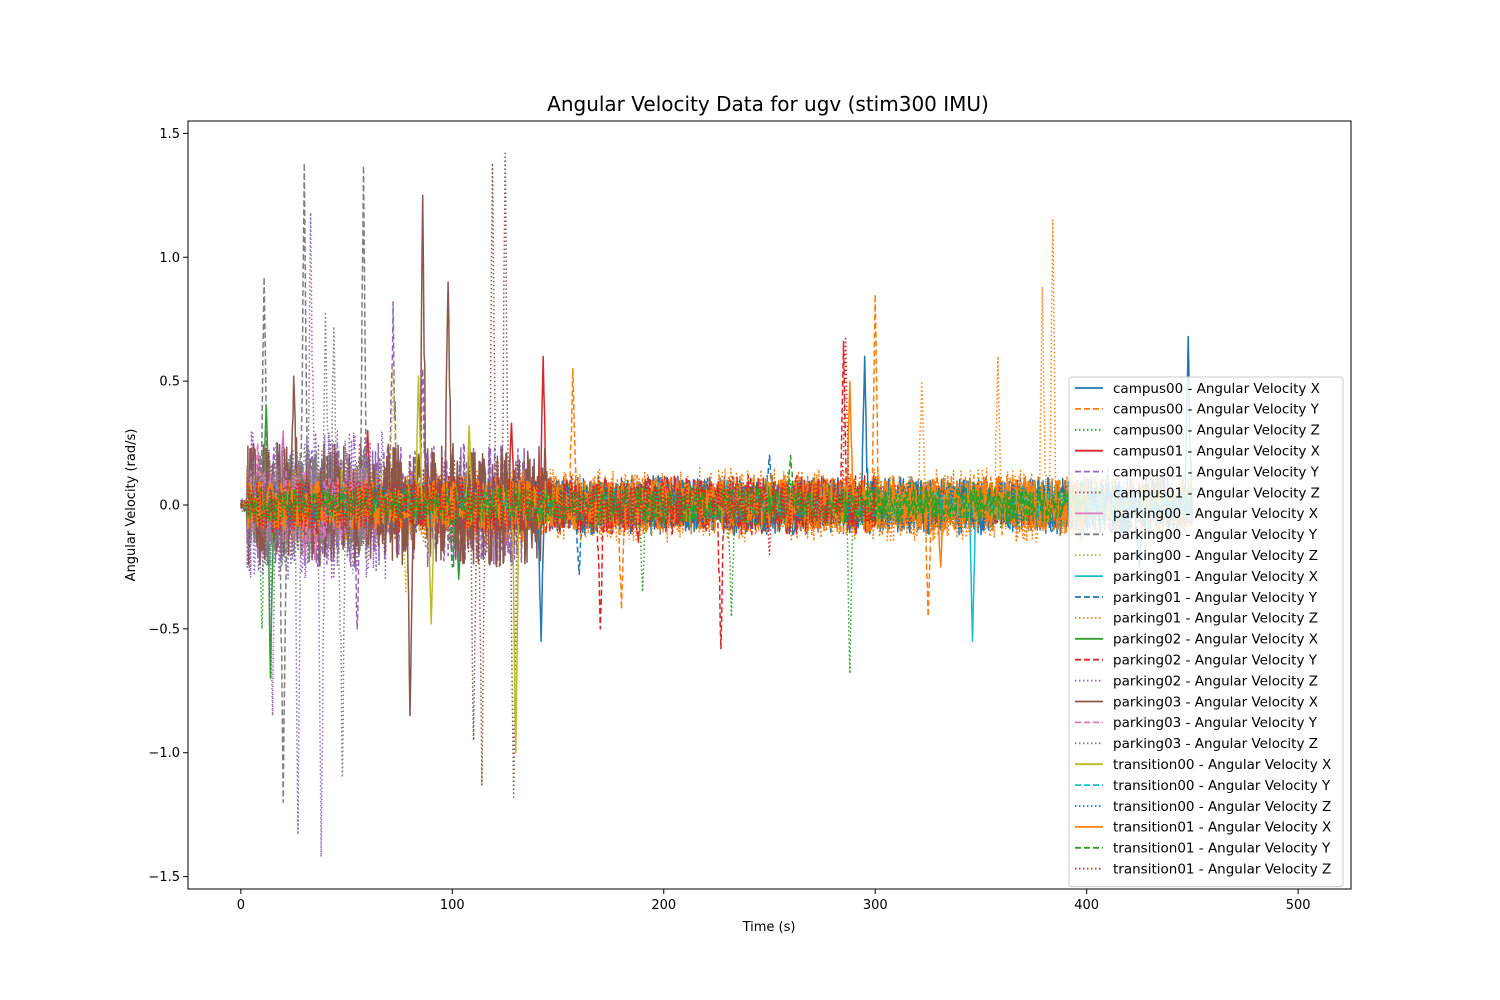 The width and height of the screenshot is (1500, 1000). Describe the element at coordinates (1222, 765) in the screenshot. I see `legend-entry: transition00 - Angular Velocity X` at that location.